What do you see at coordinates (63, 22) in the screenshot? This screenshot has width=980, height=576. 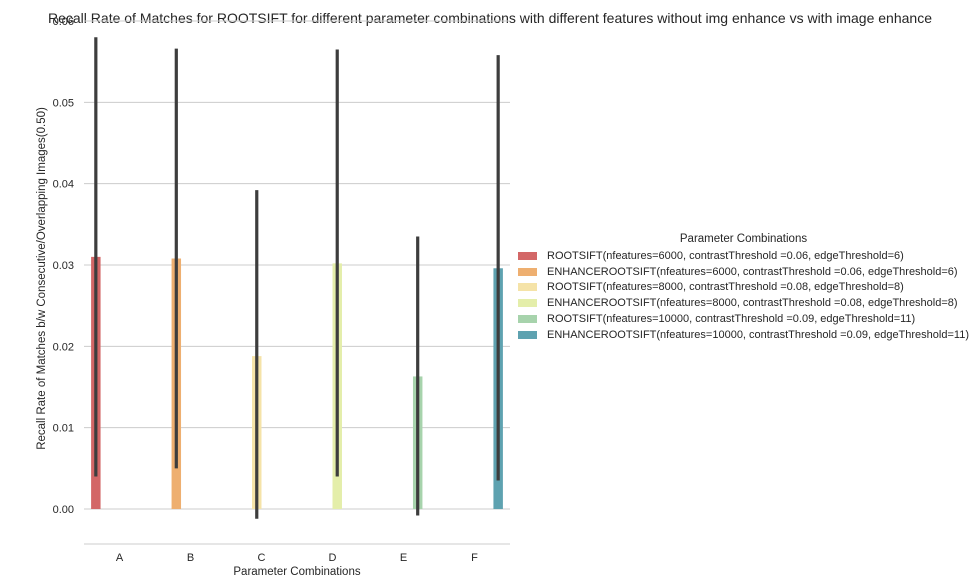 I see `y-tick-label: 0.06` at bounding box center [63, 22].